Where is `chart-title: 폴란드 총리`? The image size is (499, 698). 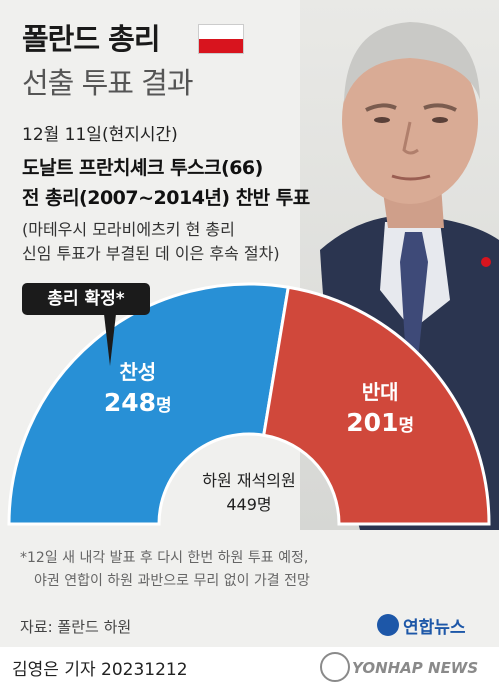
chart-title: 폴란드 총리 is located at coordinates (91, 39).